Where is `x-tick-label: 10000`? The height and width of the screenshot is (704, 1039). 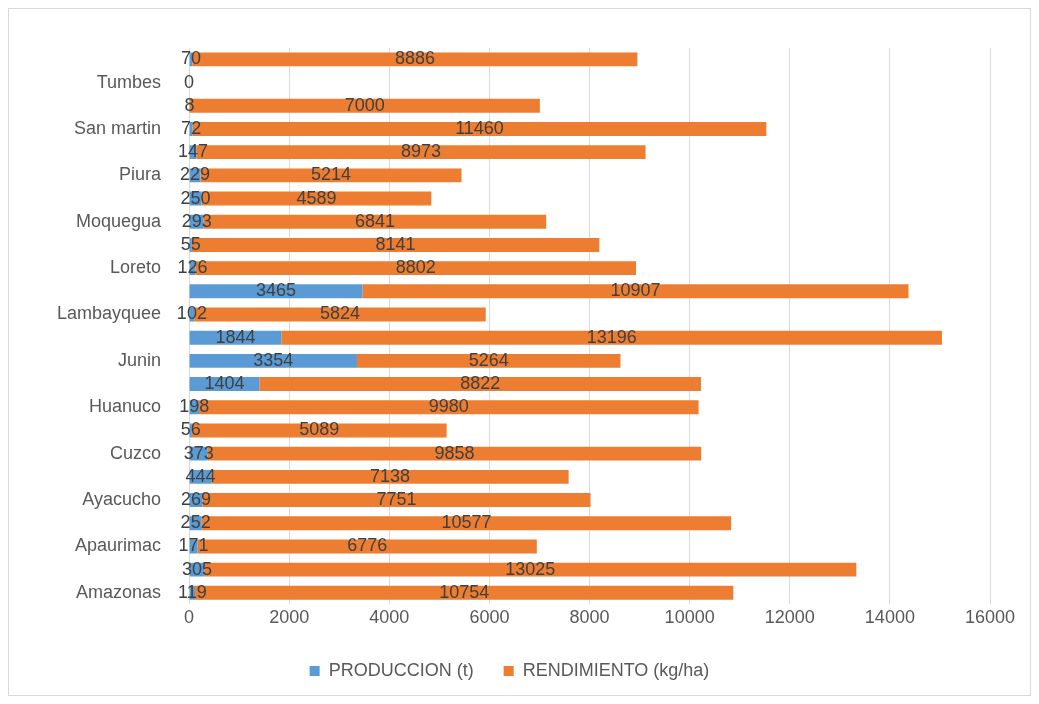
x-tick-label: 10000 is located at coordinates (689, 617).